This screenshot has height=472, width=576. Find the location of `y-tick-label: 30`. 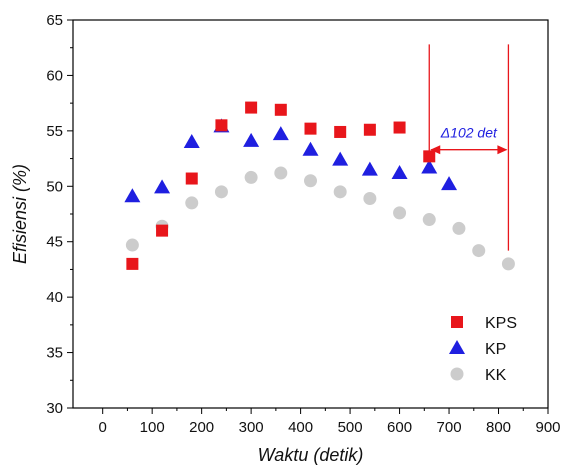

y-tick-label: 30 is located at coordinates (54, 408).